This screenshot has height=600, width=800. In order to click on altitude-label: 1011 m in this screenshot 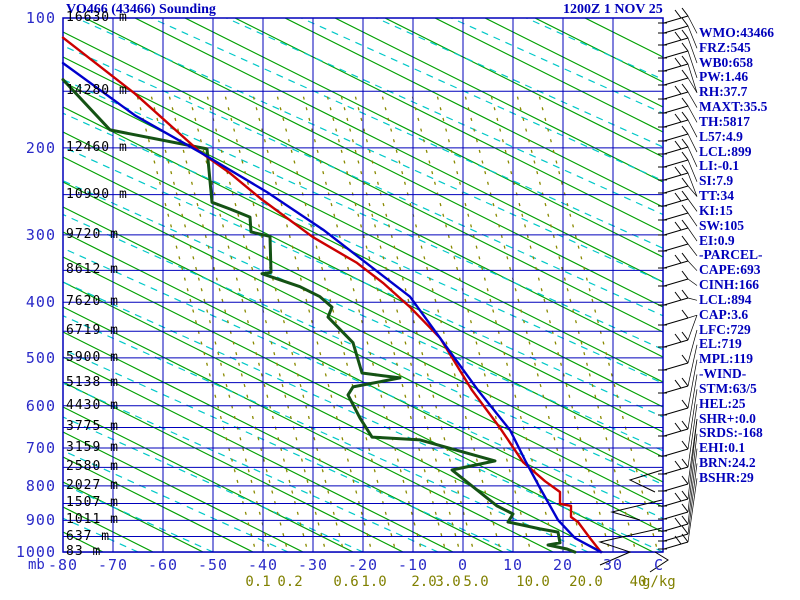, I will do `click(92, 520)`.